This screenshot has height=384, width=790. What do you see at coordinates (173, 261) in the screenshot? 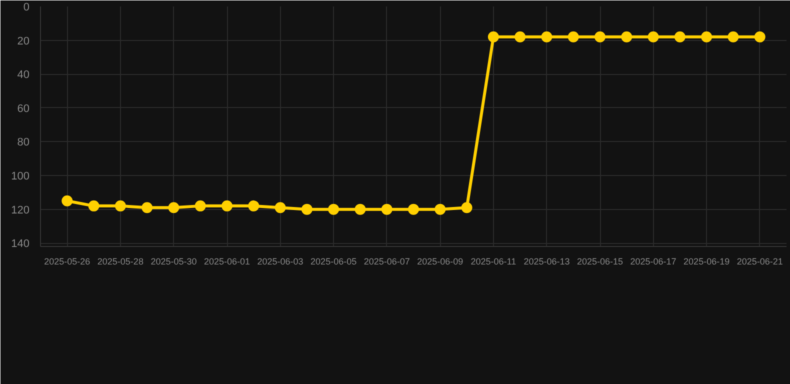
I see `x-tick-label: 2025-05-30` at bounding box center [173, 261].